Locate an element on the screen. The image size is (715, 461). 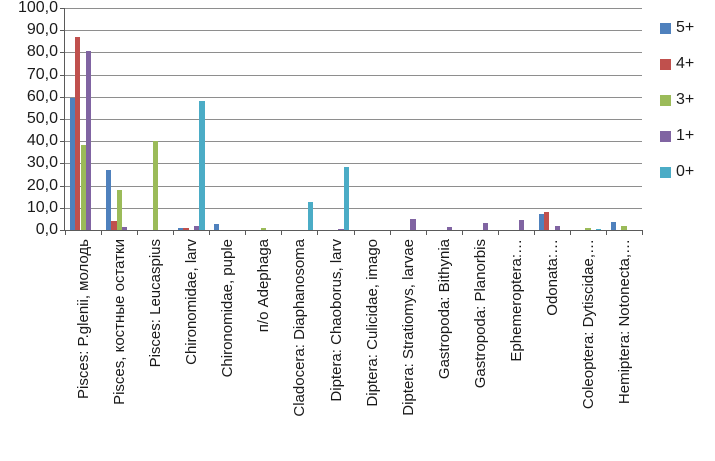
legend-label-5plus: 5+ is located at coordinates (685, 27).